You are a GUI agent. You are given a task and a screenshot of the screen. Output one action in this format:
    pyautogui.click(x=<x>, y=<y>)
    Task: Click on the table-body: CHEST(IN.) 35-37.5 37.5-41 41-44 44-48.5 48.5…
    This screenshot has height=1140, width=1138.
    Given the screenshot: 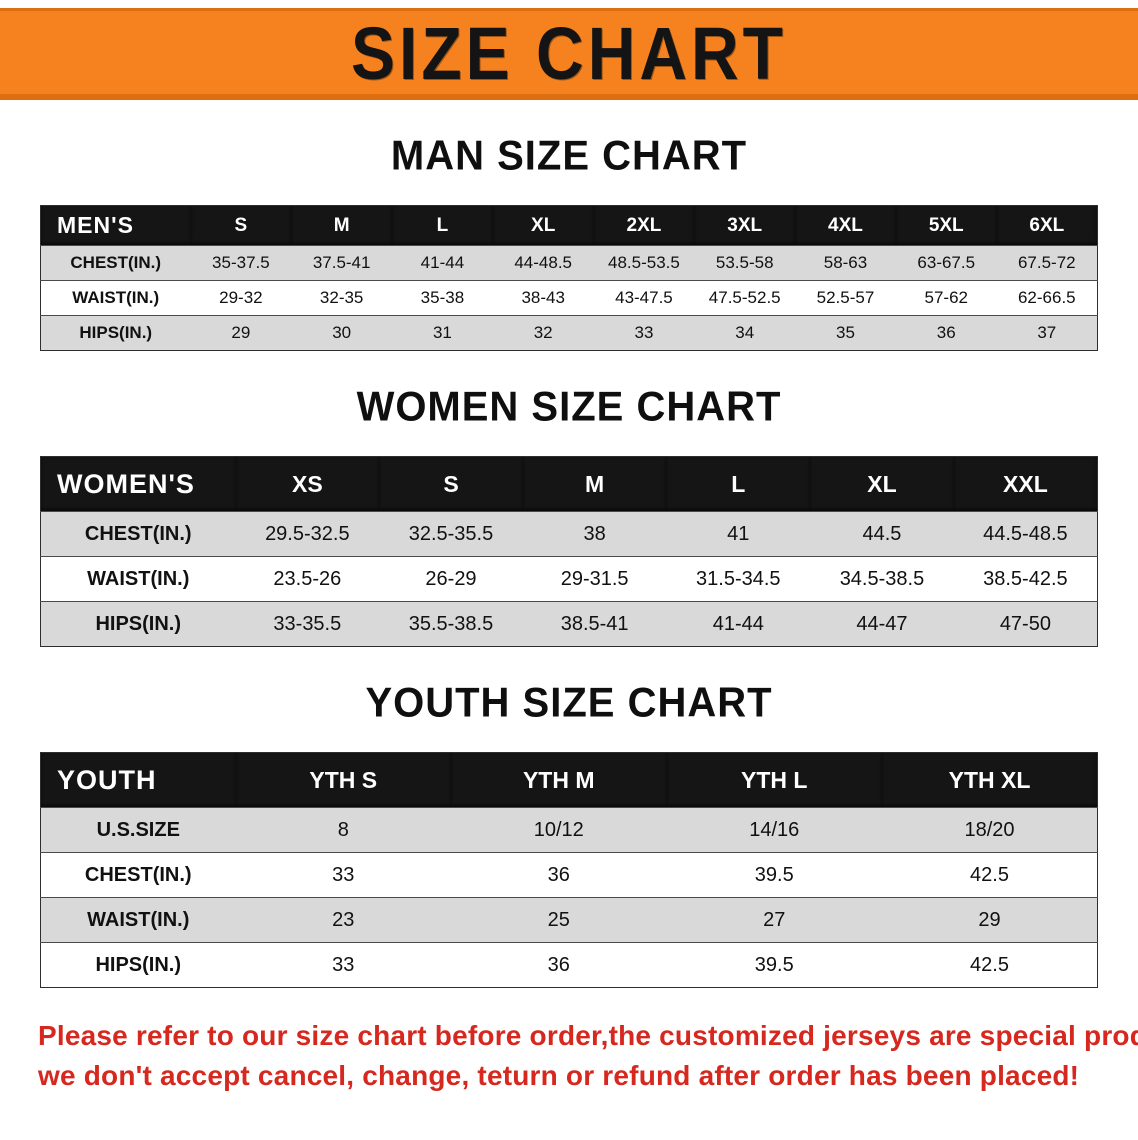 What is the action you would take?
    pyautogui.click(x=569, y=298)
    